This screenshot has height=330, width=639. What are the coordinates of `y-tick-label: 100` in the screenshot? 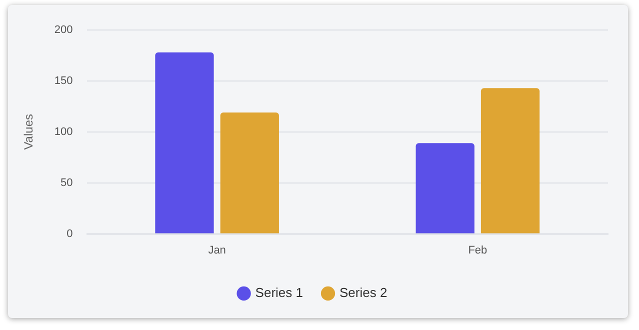 It's located at (63, 132).